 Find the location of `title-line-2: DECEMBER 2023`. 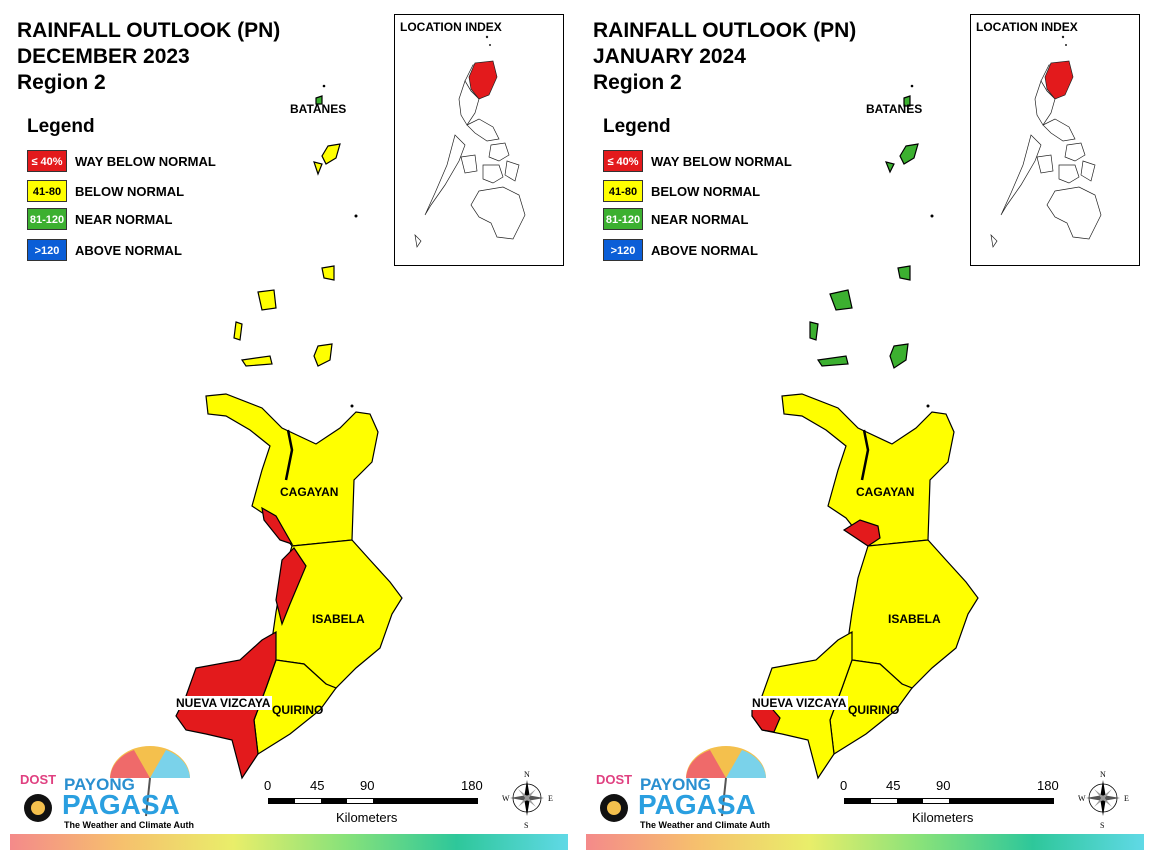

title-line-2: DECEMBER 2023 is located at coordinates (103, 56).